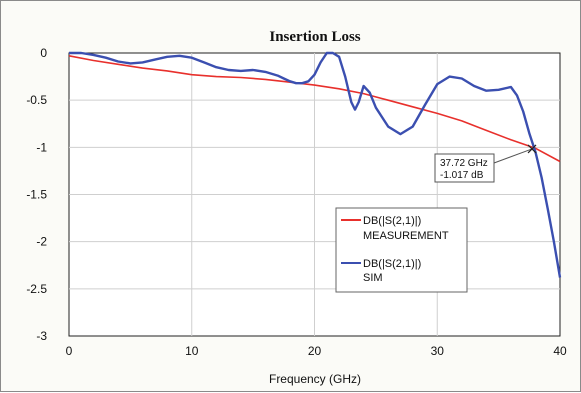  I want to click on chart-title: Insertion Loss, so click(314, 37).